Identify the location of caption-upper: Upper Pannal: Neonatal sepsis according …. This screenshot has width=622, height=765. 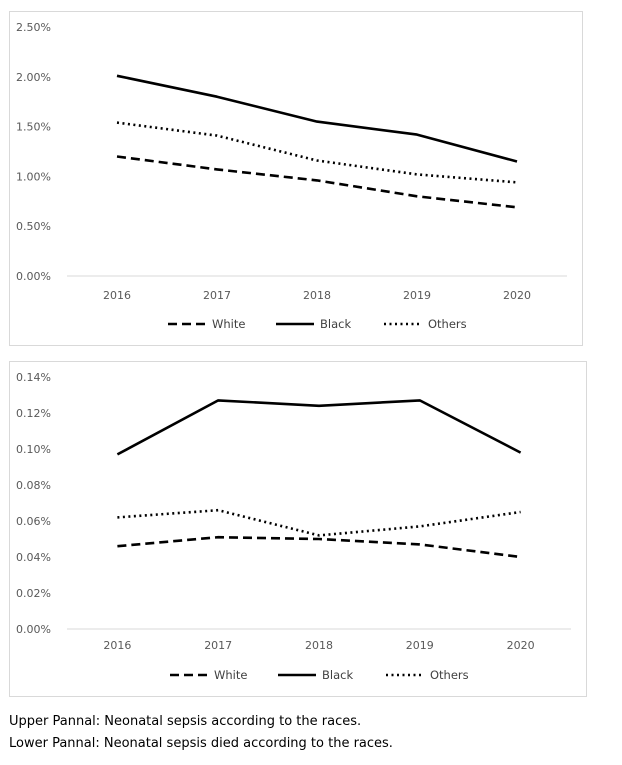
(185, 721).